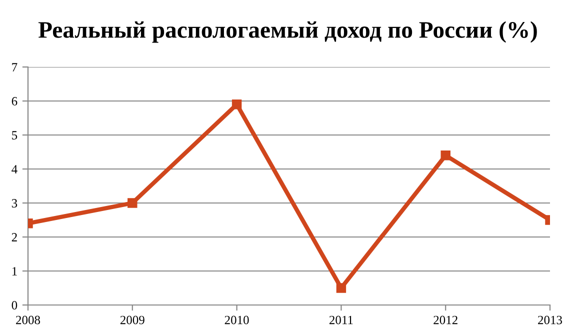  I want to click on y-tick-label: 6, so click(15, 101).